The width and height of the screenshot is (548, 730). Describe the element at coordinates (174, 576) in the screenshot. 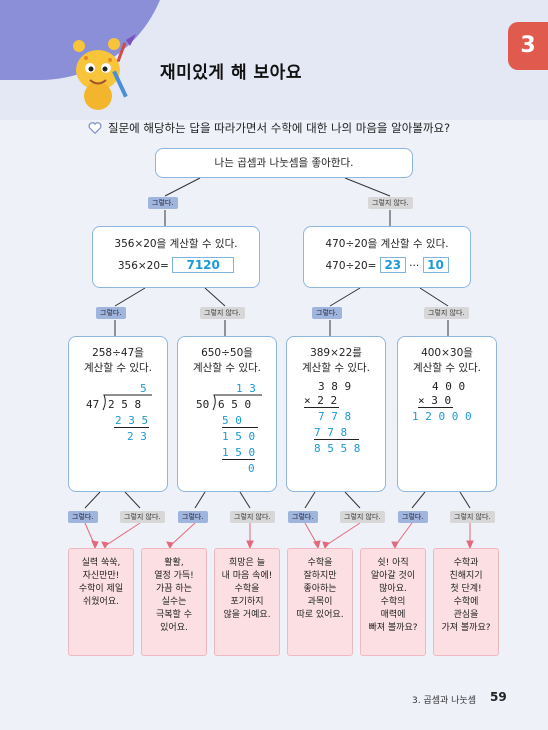

I see `card-line: 열정 가득!` at that location.